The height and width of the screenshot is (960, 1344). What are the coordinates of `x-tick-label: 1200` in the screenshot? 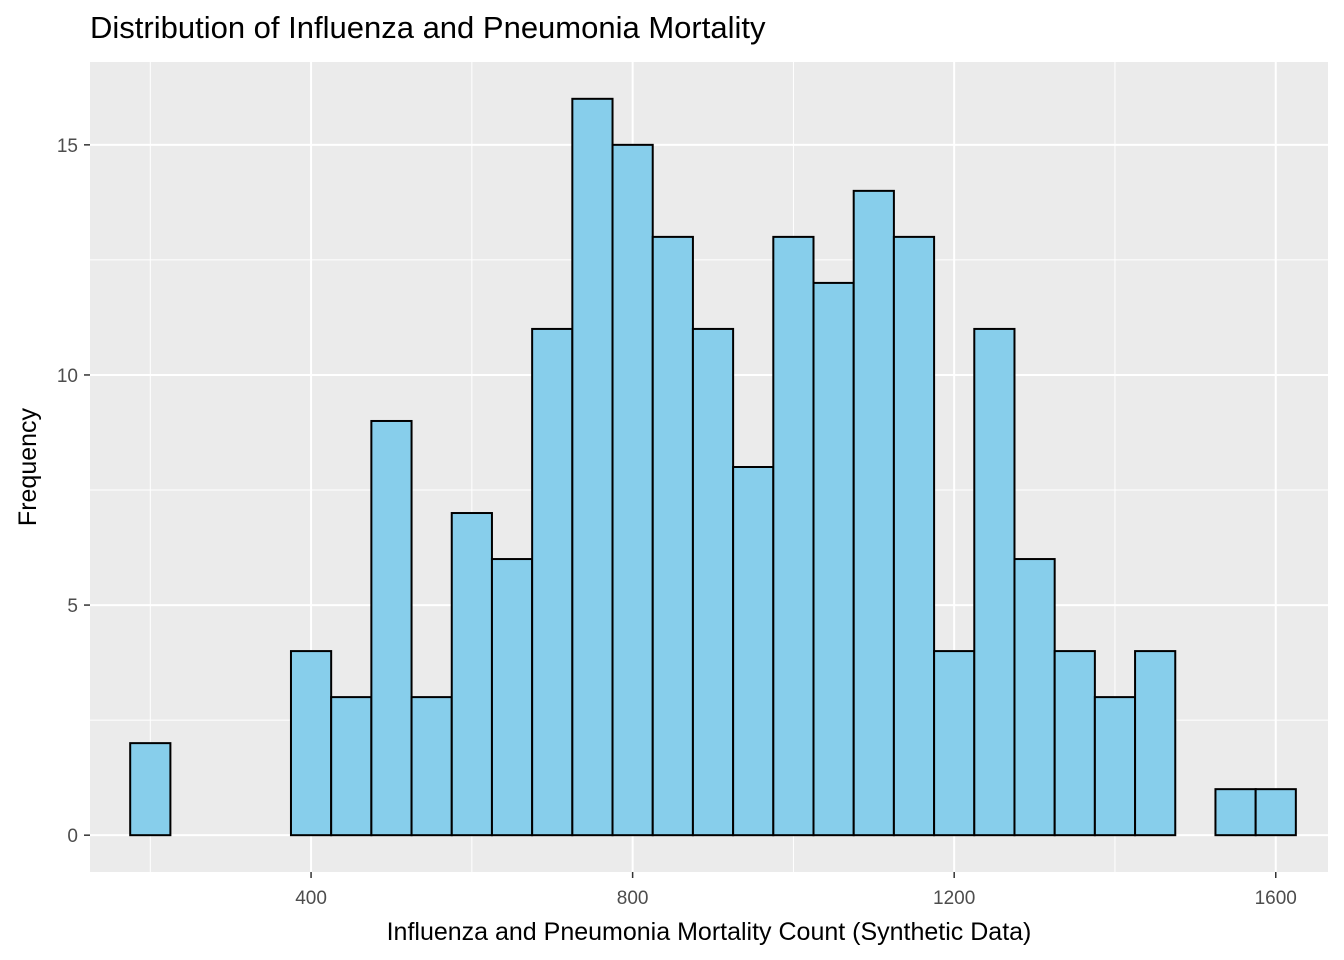 It's located at (954, 898).